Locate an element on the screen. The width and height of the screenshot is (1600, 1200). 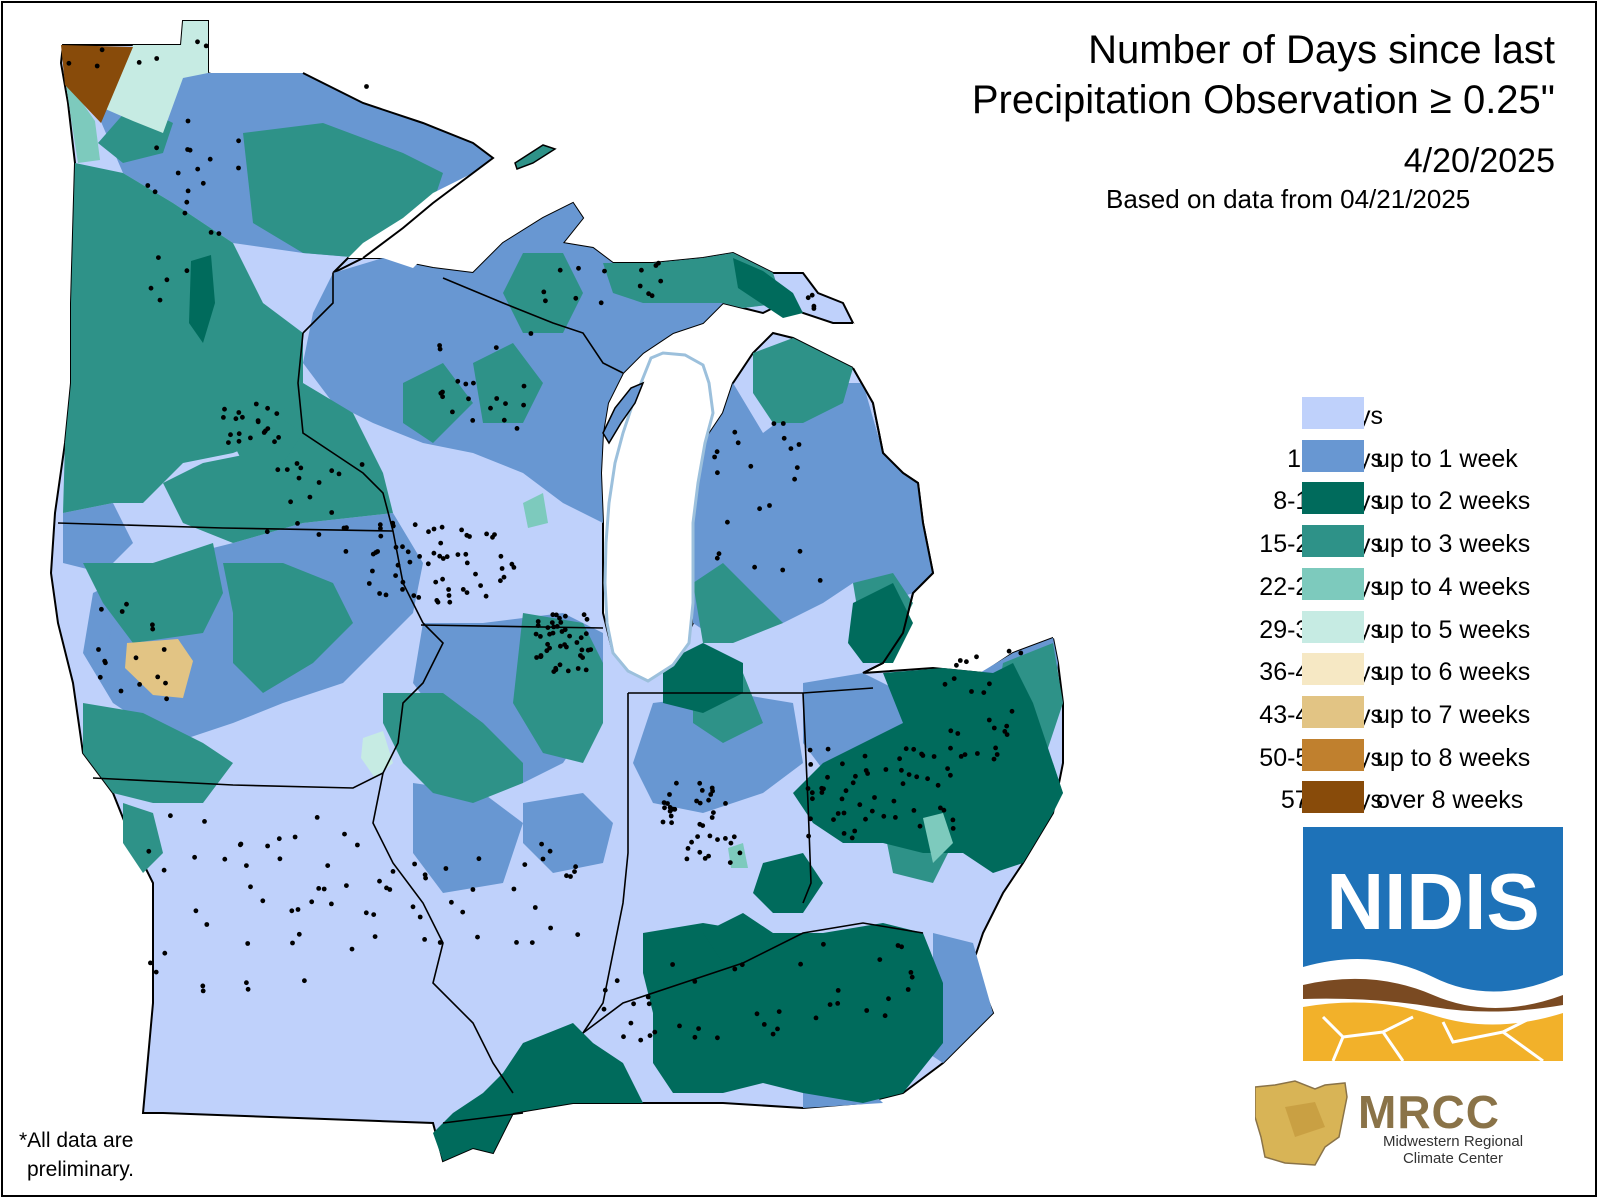
nidis-ground is located at coordinates (1433, 1031).